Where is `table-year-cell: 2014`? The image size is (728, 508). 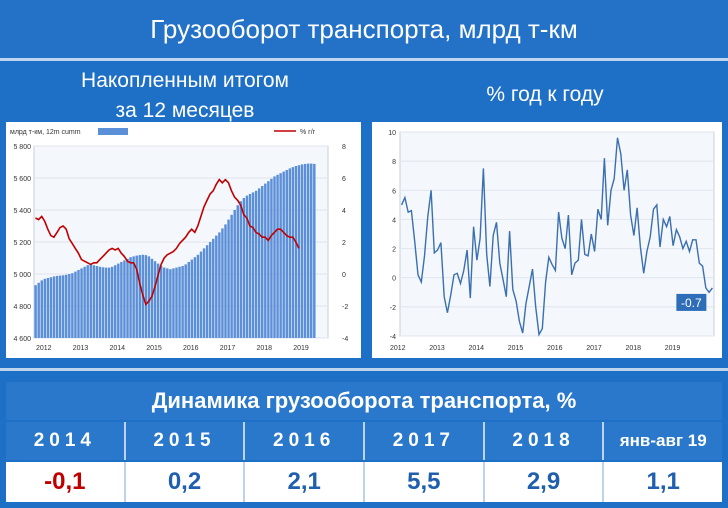 table-year-cell: 2014 is located at coordinates (66, 441).